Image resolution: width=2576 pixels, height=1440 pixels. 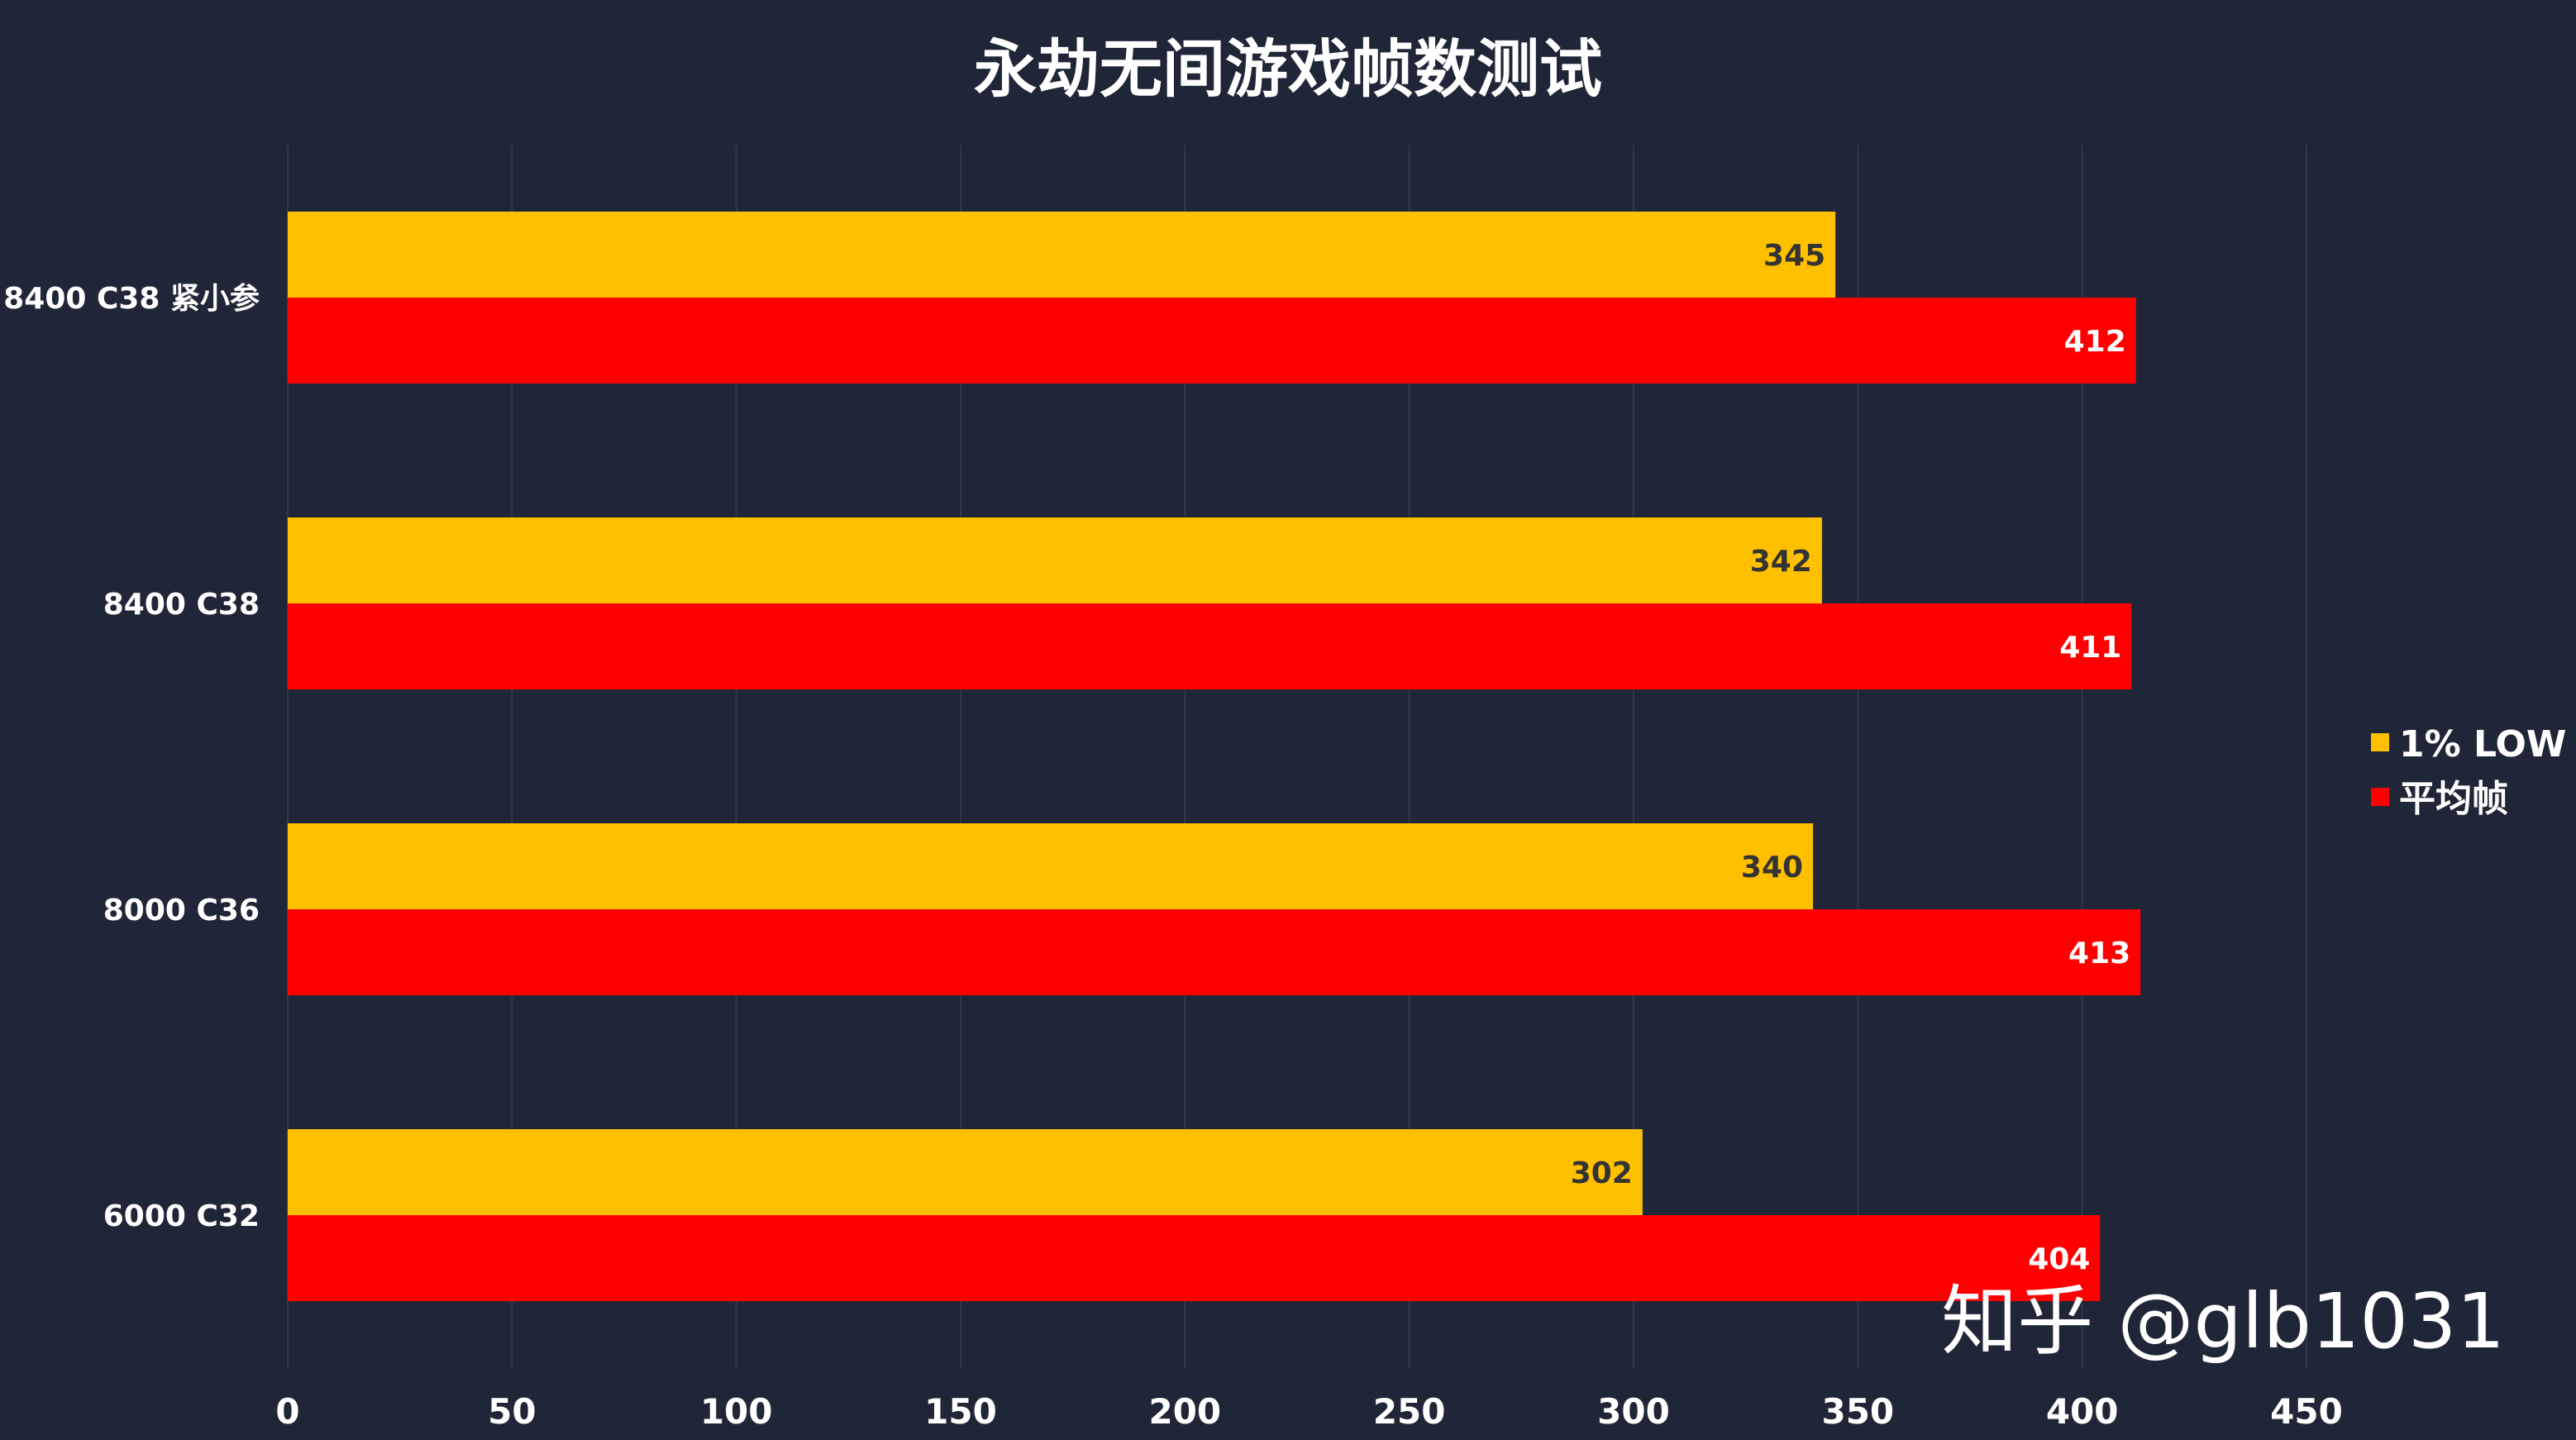 What do you see at coordinates (1602, 1173) in the screenshot?
I see `data-label: 302` at bounding box center [1602, 1173].